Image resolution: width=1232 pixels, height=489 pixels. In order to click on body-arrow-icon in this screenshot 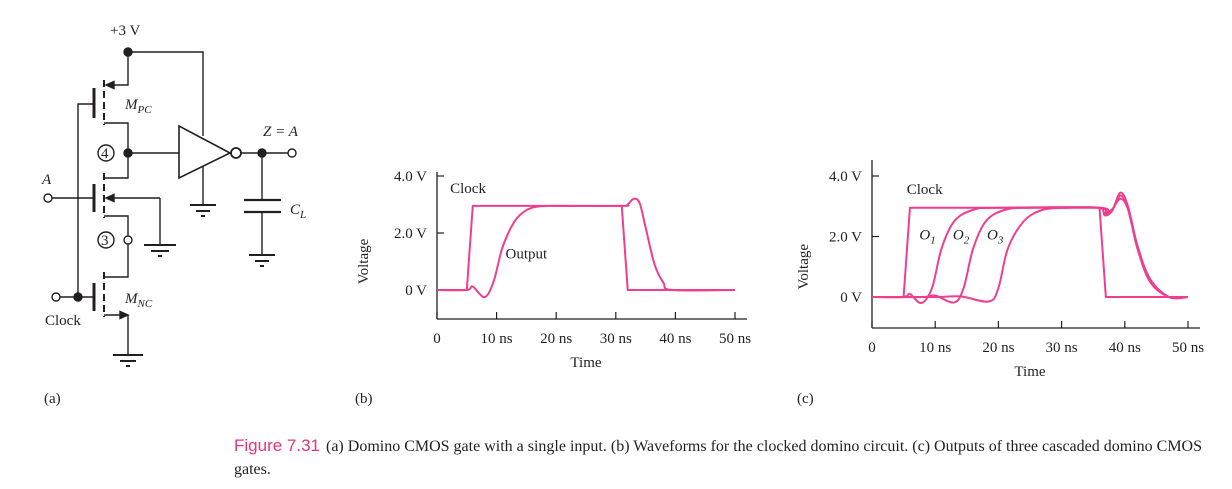, I will do `click(109, 198)`.